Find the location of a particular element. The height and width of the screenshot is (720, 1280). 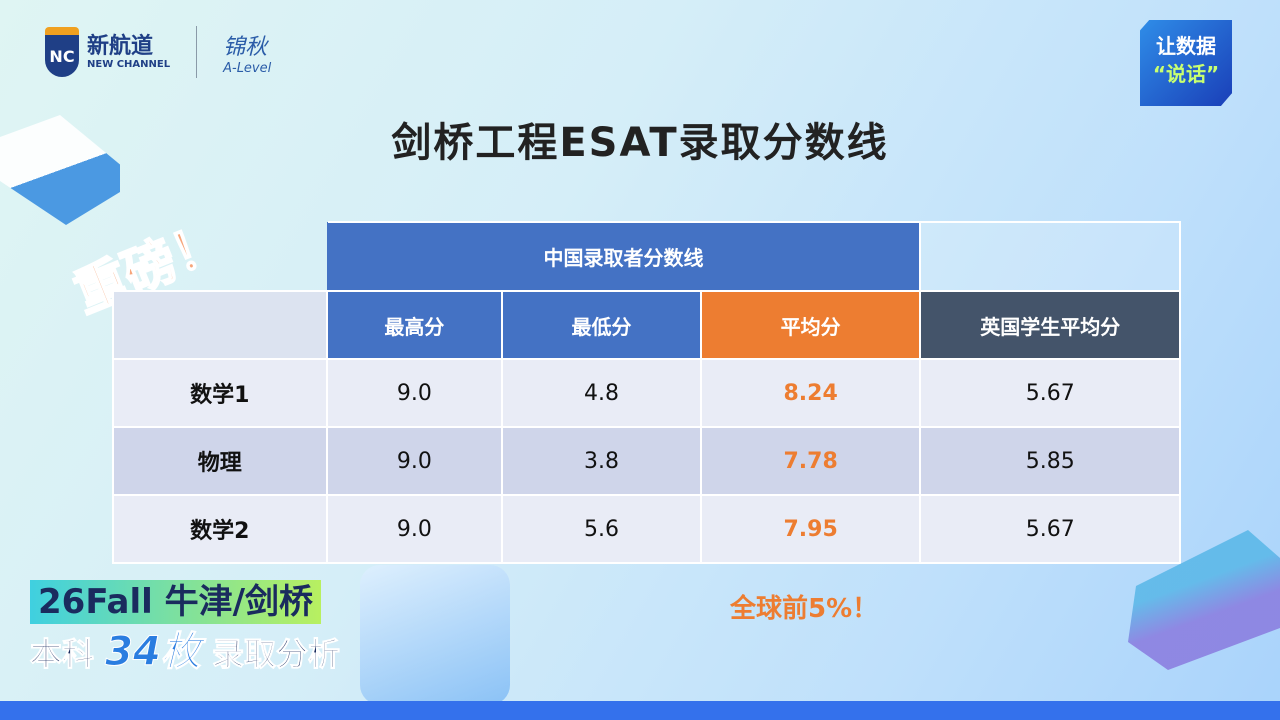

page-title: 剑桥工程ESAT录取分数线 is located at coordinates (640, 143).